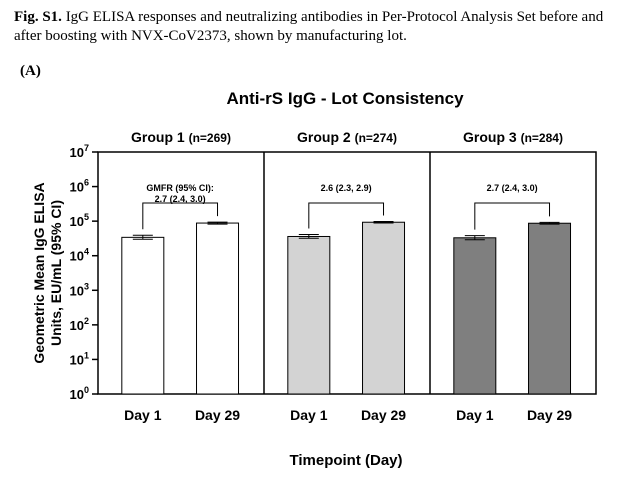 The image size is (627, 489). I want to click on y-tick-label: 10⁰, so click(79, 393).